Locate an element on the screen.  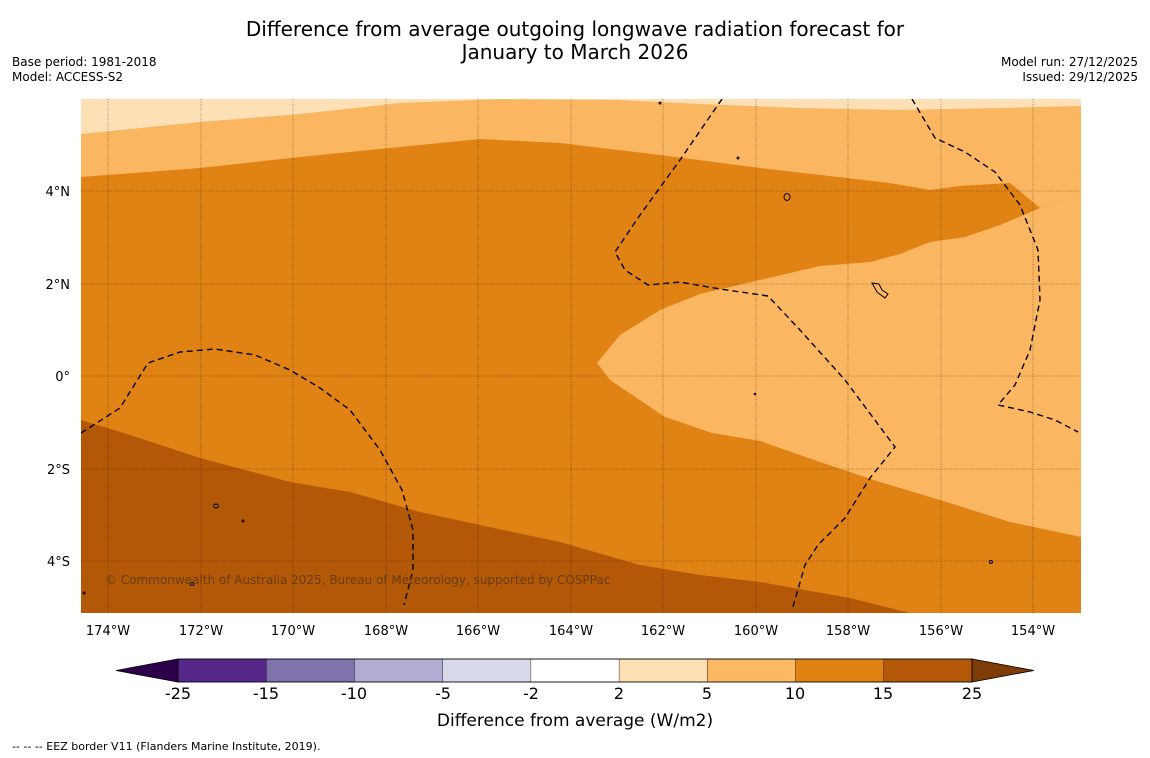
lon-label-174w: 174°W is located at coordinates (108, 631).